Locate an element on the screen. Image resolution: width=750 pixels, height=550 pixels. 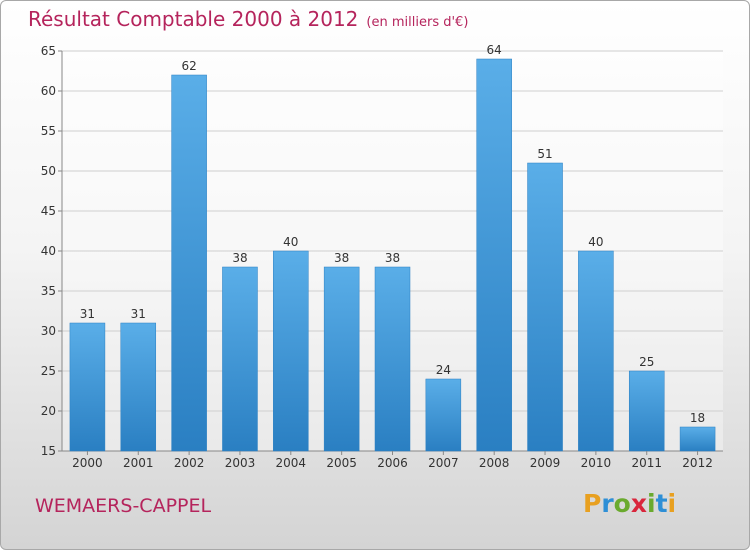
y-tick-label: 60 is located at coordinates (48, 91).